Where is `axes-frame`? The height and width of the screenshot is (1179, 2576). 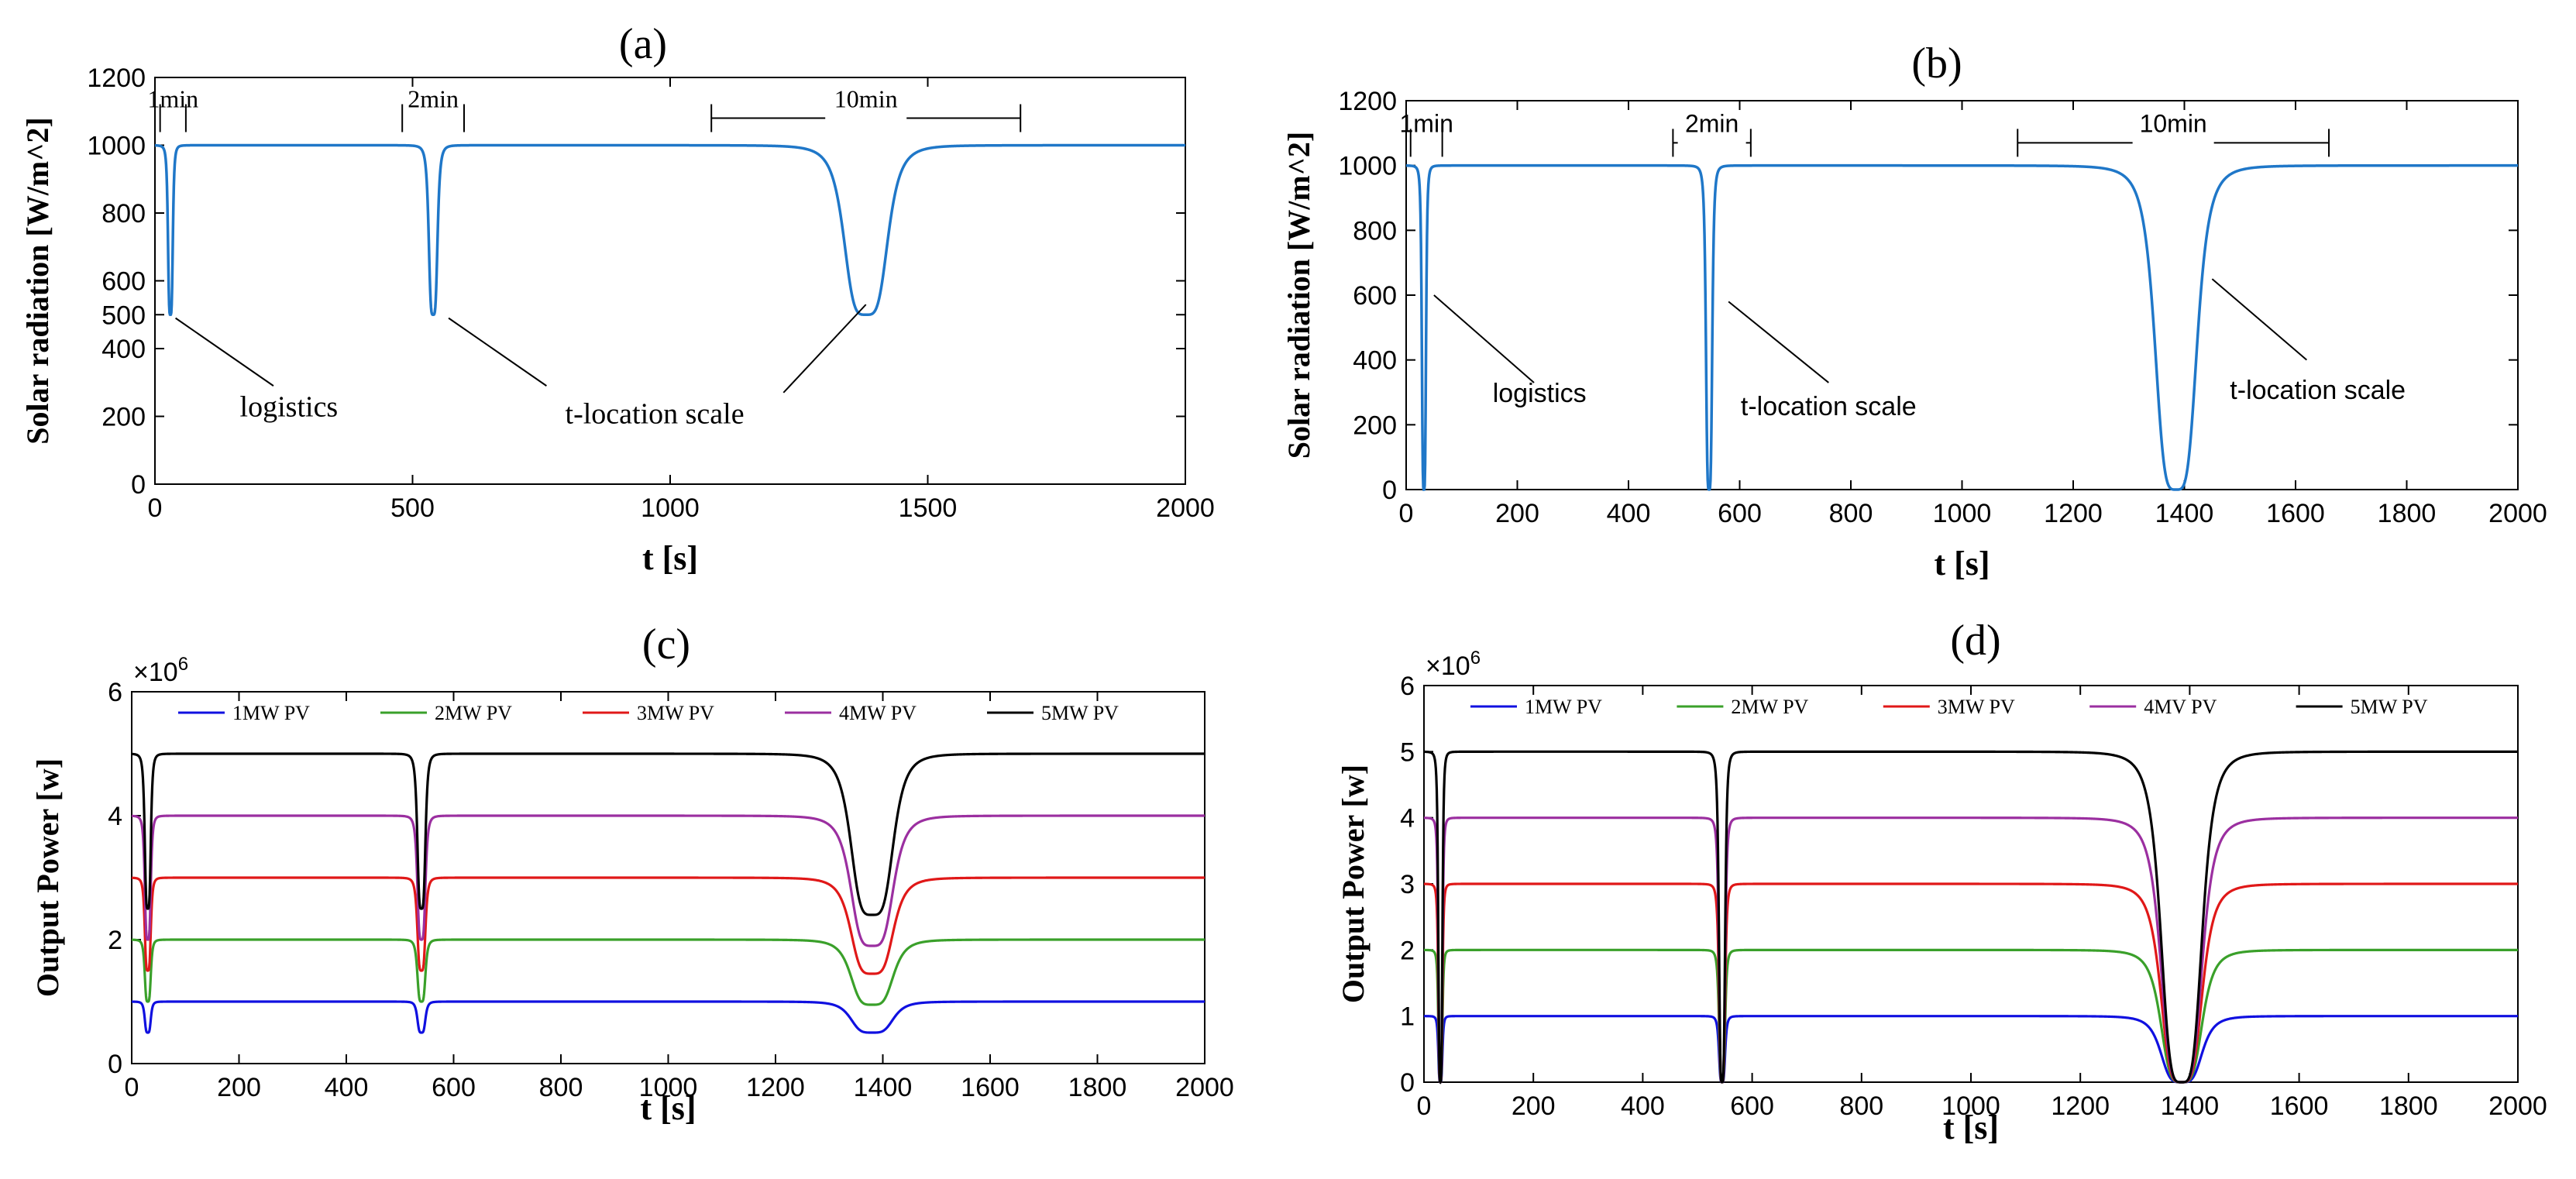
axes-frame is located at coordinates (1962, 295).